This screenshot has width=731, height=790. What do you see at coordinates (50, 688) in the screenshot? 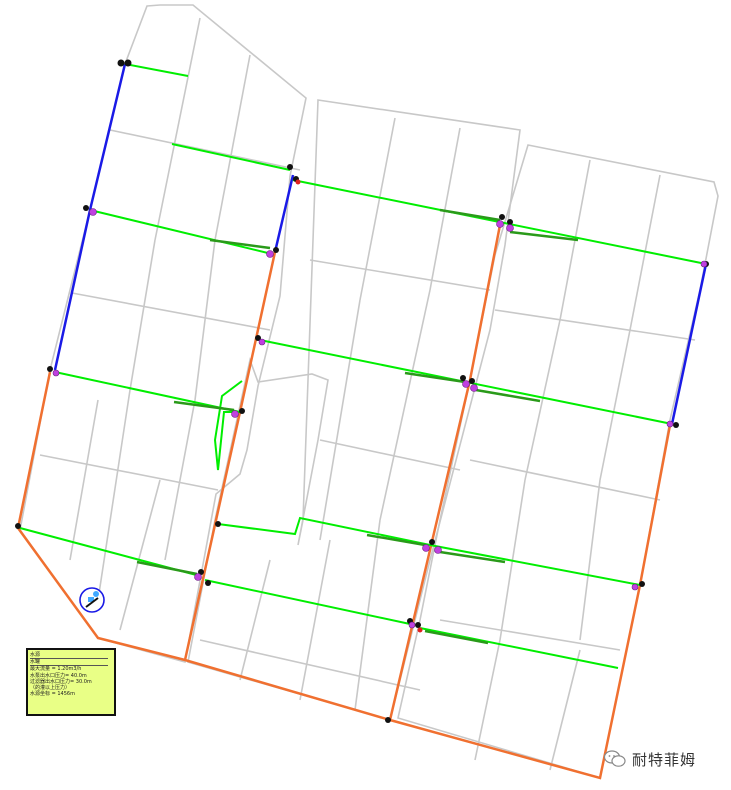
I see `legend-row-note: （的灌以上压力）` at bounding box center [50, 688].